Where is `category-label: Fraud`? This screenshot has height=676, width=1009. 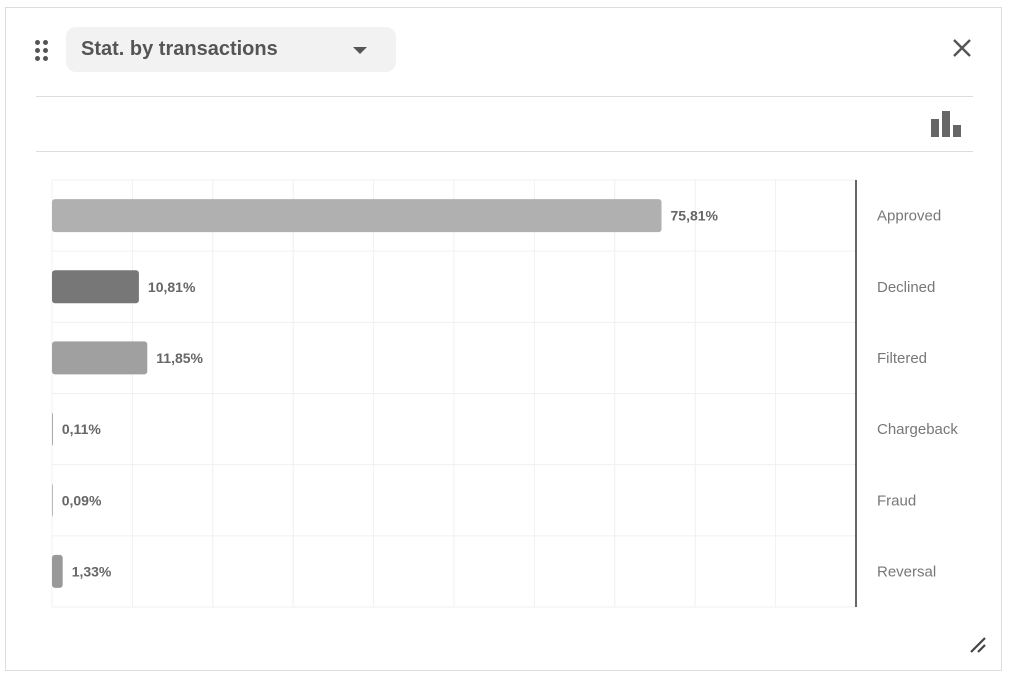 category-label: Fraud is located at coordinates (896, 500).